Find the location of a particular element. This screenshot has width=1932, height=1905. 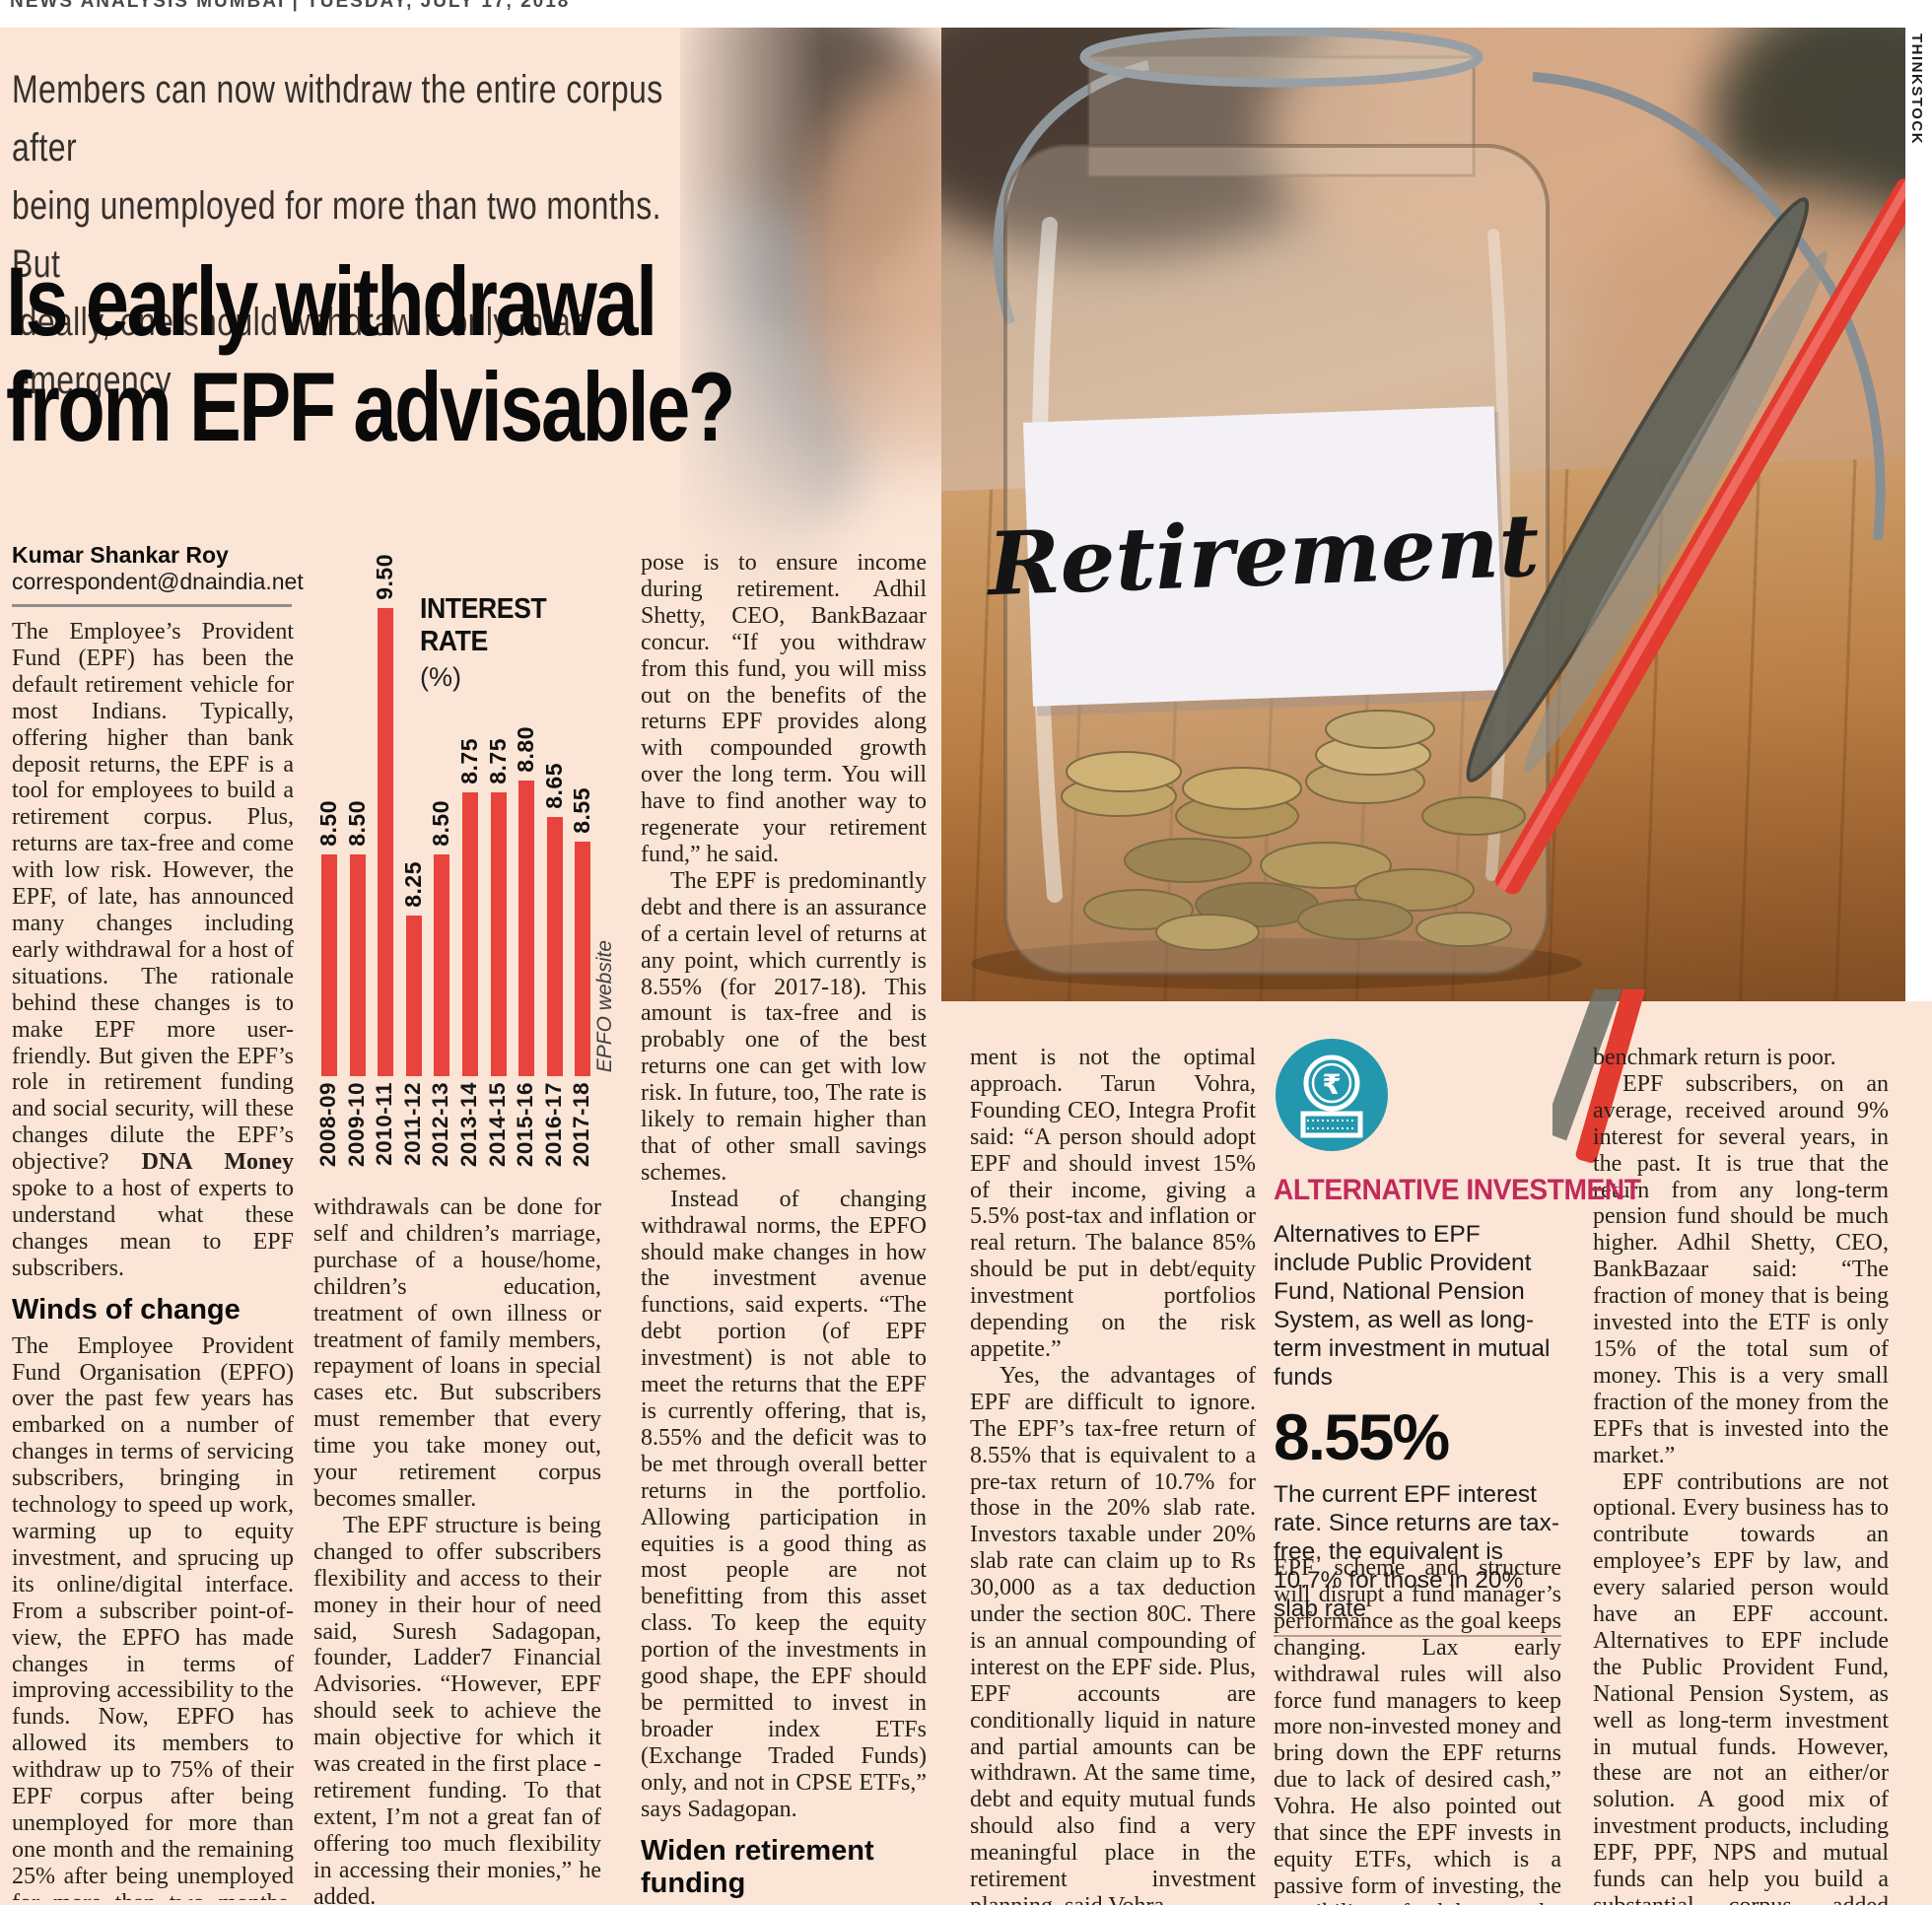

year-axis-label: 2014-15 is located at coordinates (497, 1125).